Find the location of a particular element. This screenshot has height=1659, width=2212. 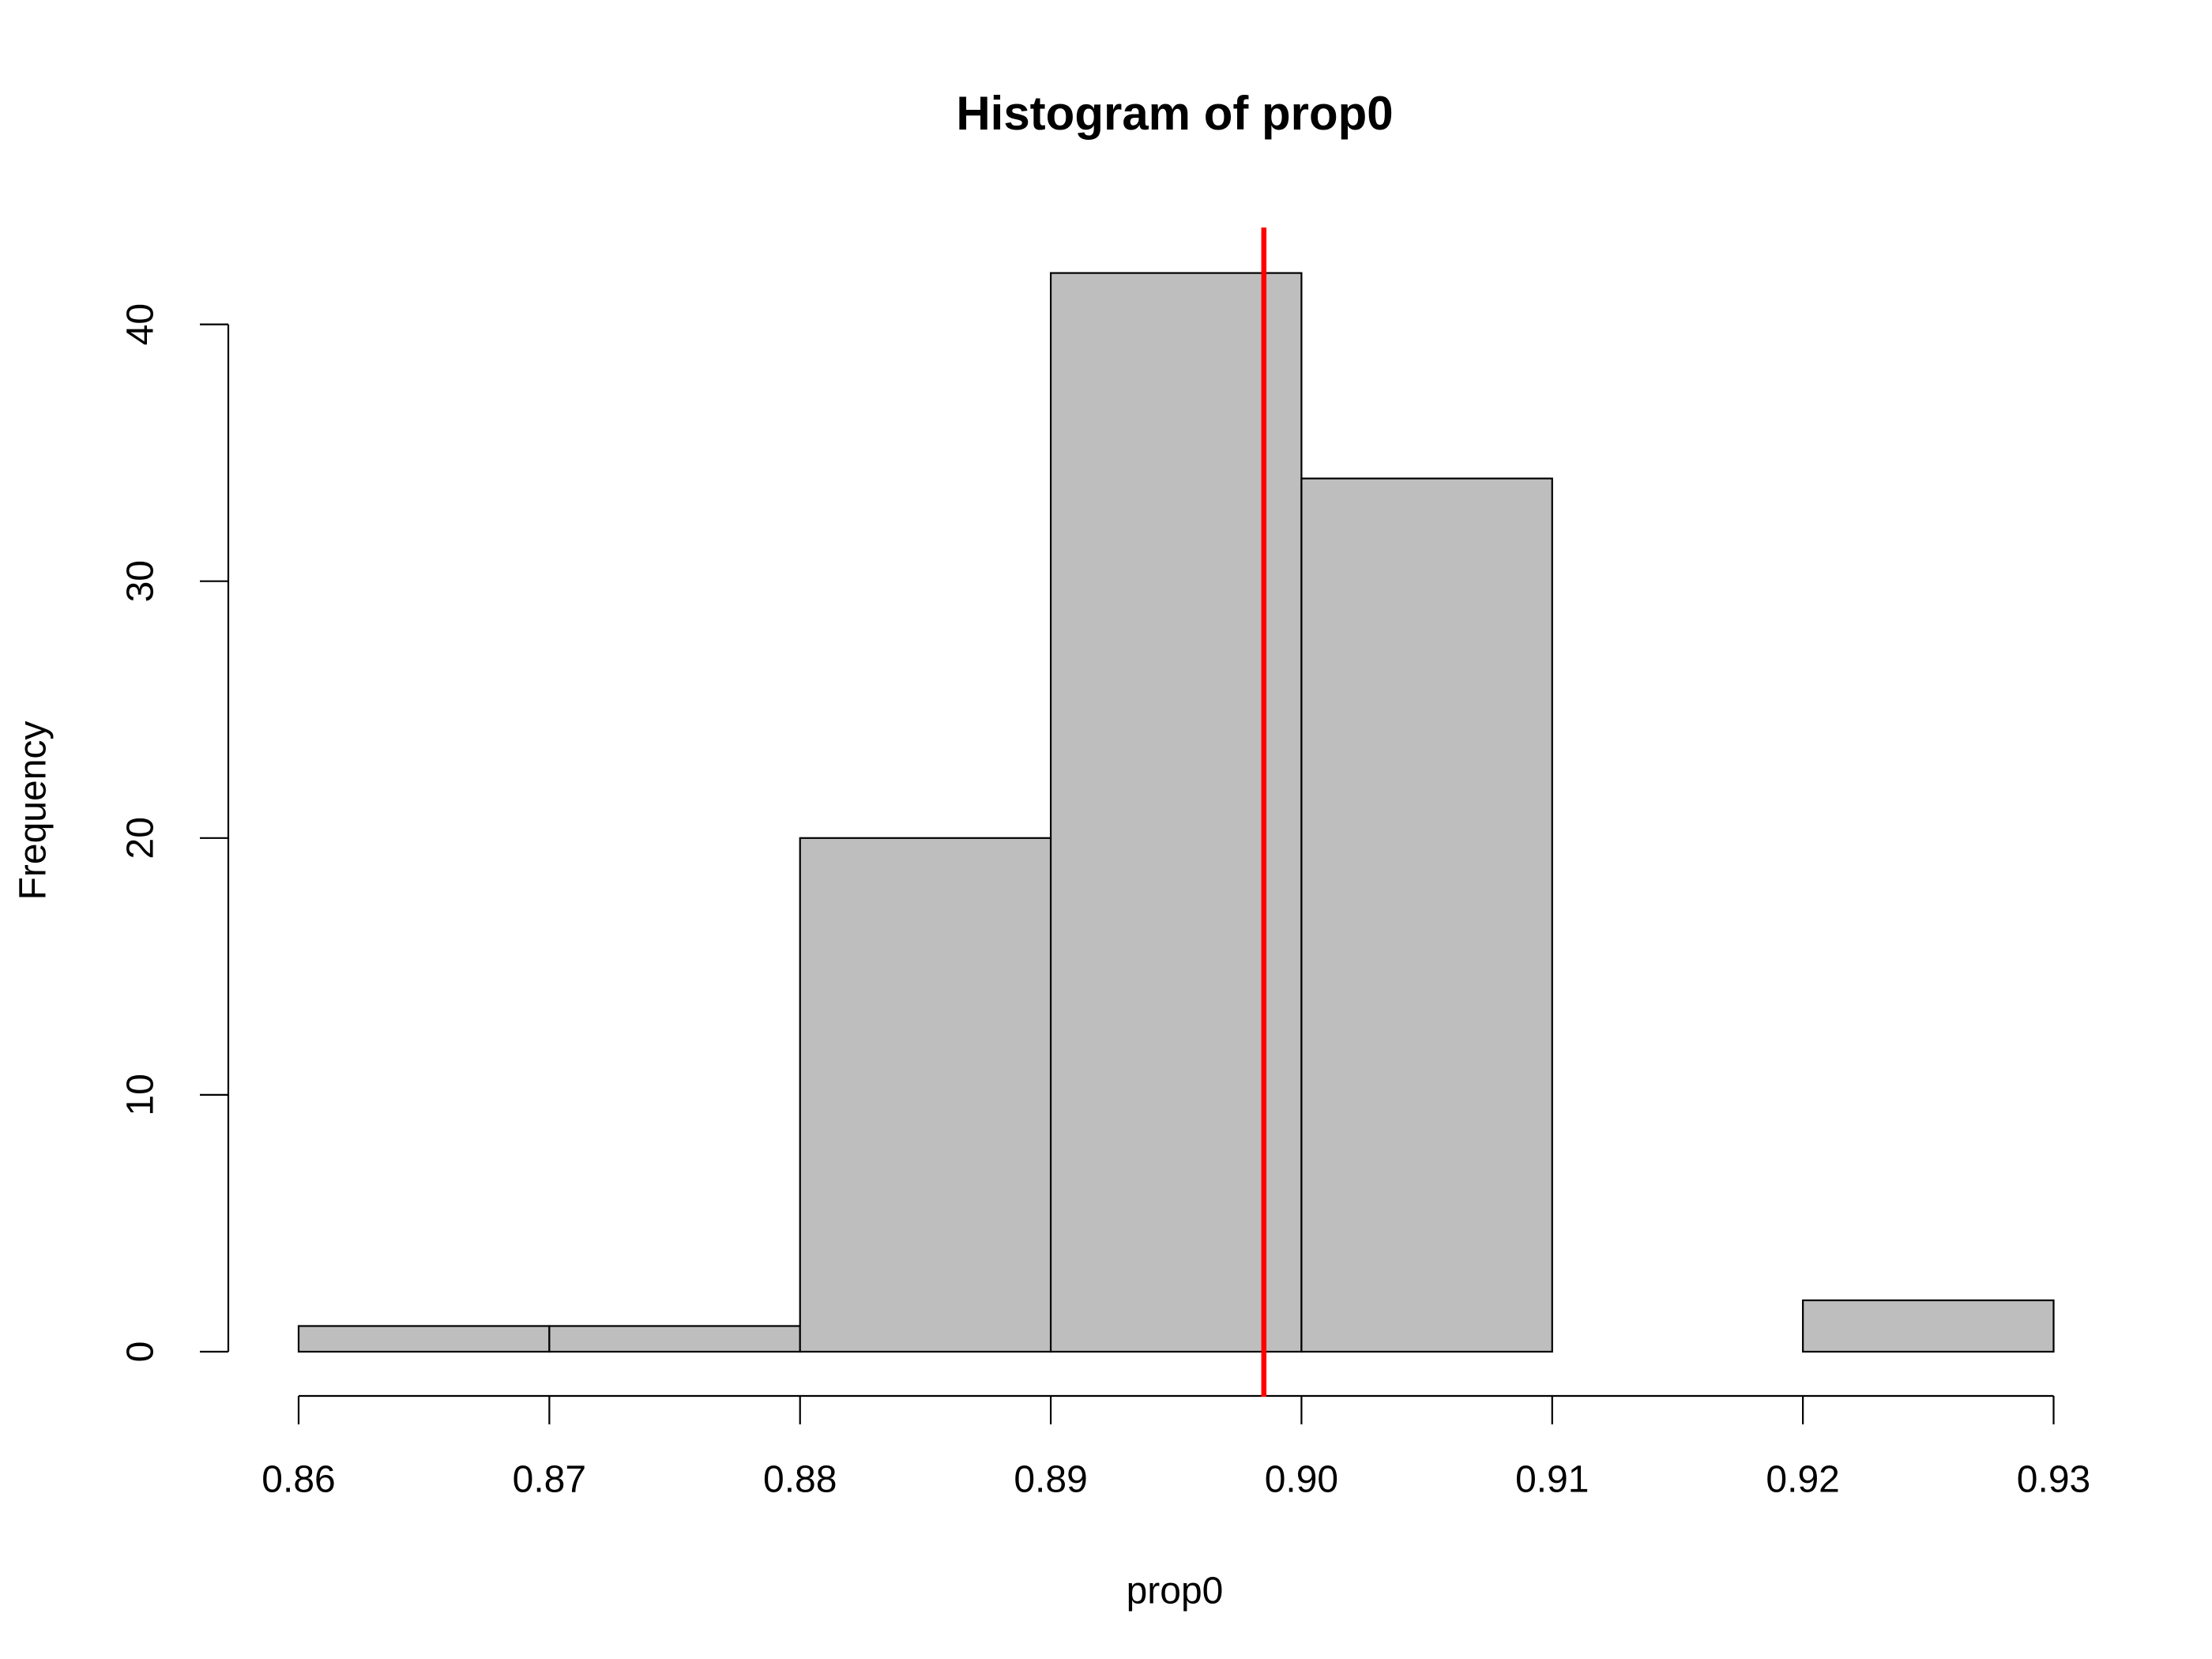

chart-title: Histogram of prop0 is located at coordinates (1174, 113).